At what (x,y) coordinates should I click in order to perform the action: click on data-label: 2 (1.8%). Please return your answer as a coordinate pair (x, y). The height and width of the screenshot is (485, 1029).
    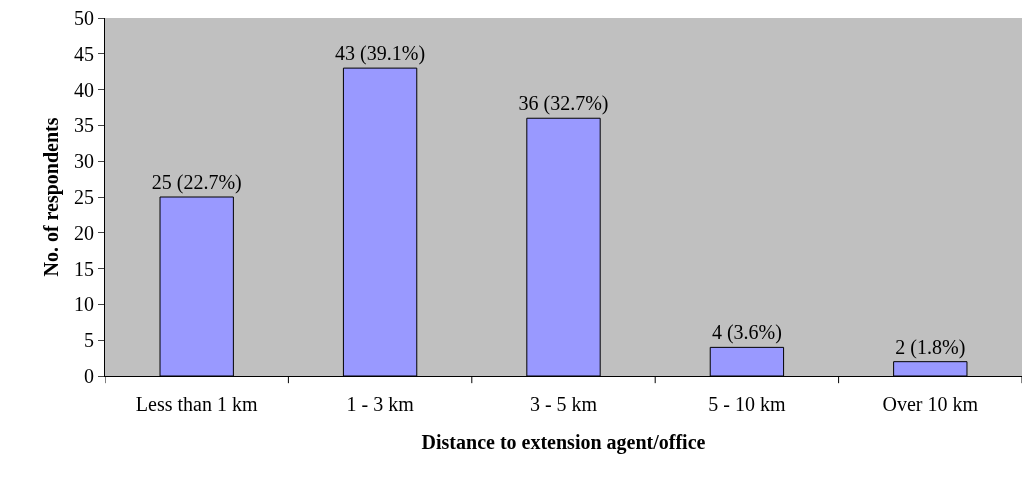
    Looking at the image, I should click on (930, 347).